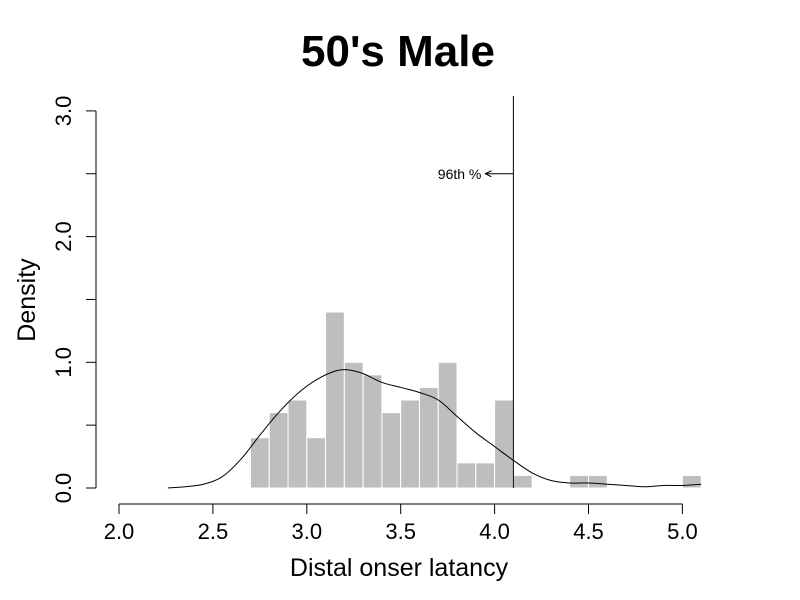  I want to click on x-tick-label: 3.0, so click(307, 531).